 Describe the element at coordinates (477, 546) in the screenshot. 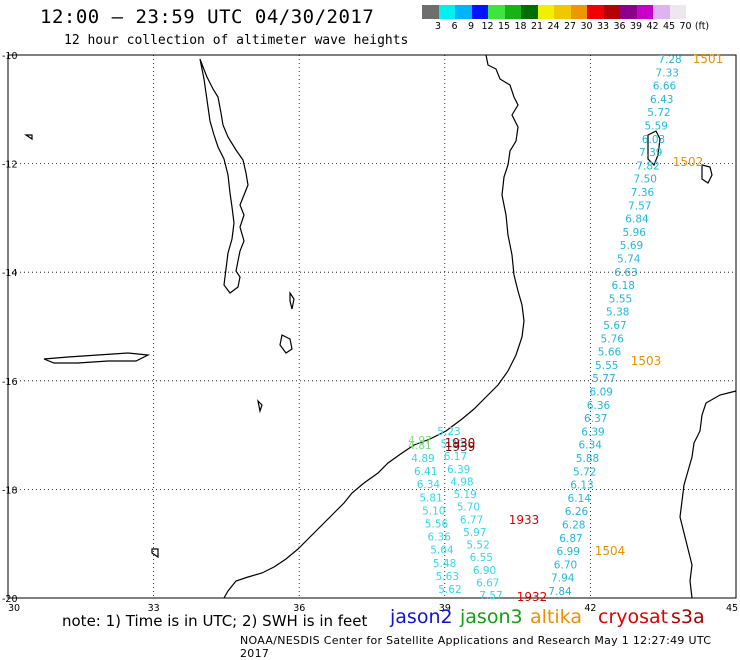

I see `wave-height-value: 5.52` at that location.